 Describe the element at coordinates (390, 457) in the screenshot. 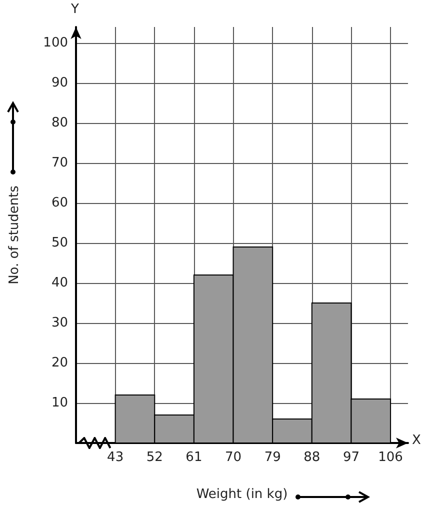

I see `x-tick-label: 106` at that location.